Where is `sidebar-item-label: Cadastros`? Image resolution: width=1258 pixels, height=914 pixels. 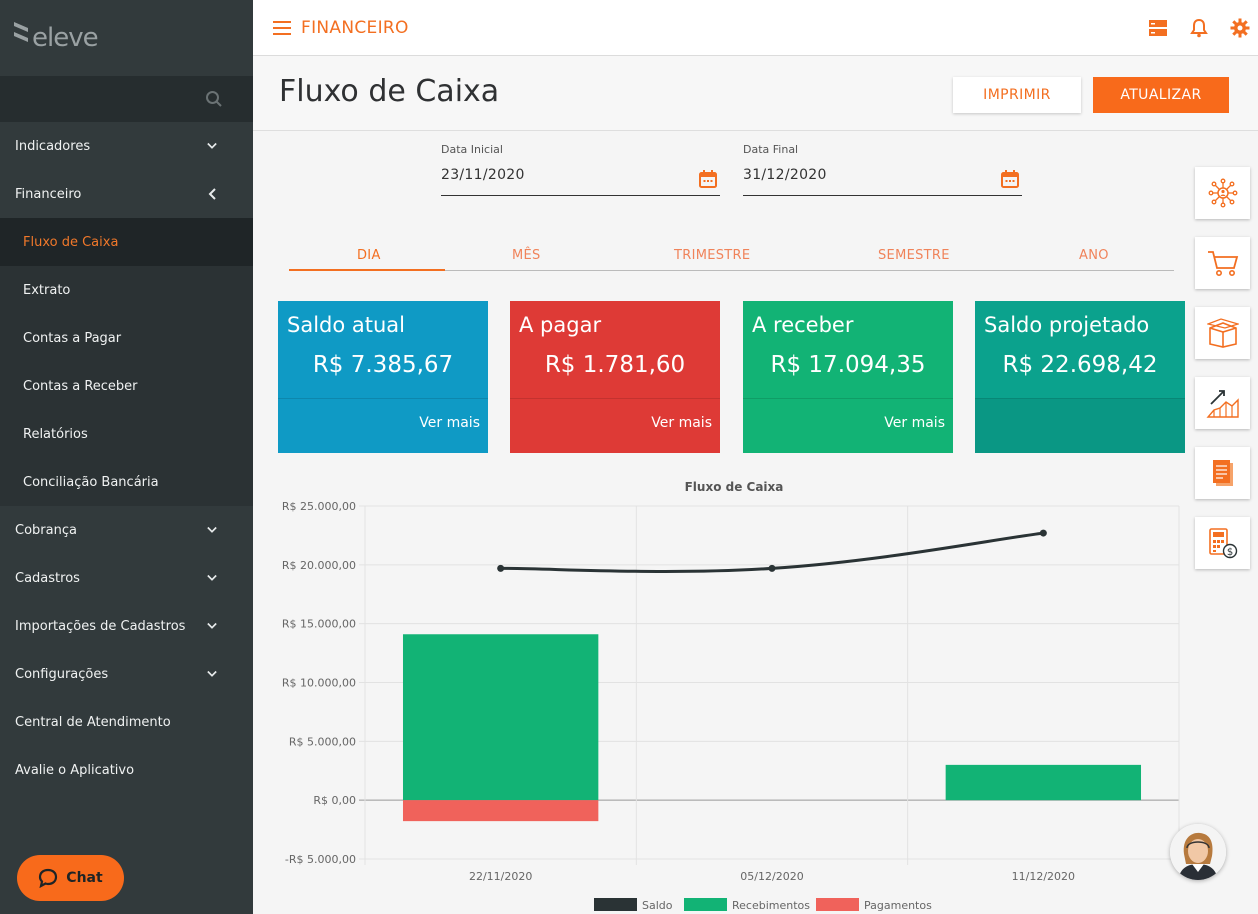 sidebar-item-label: Cadastros is located at coordinates (47, 578).